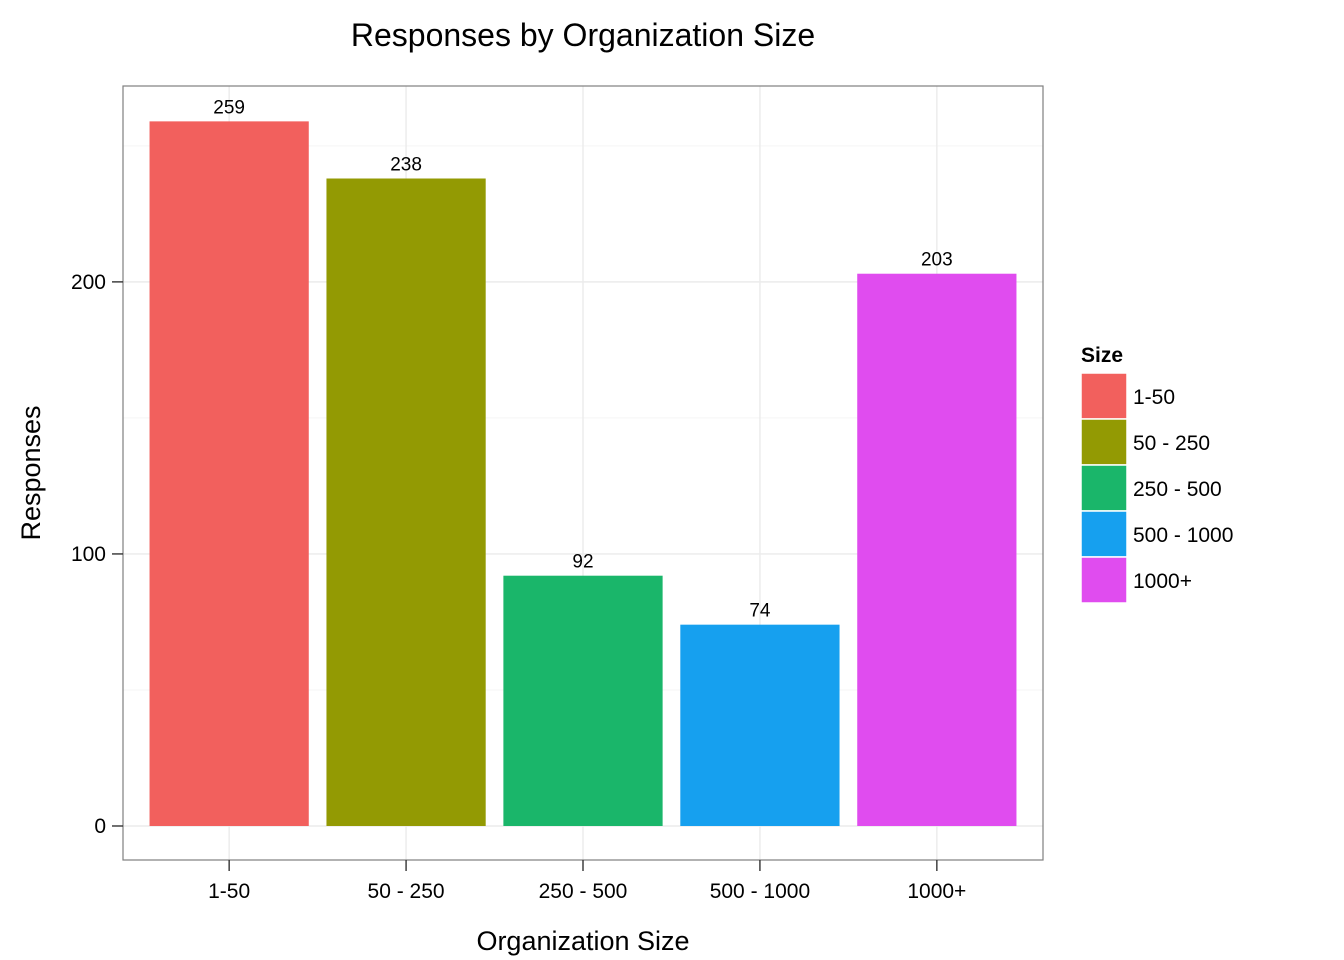  Describe the element at coordinates (583, 891) in the screenshot. I see `x-tick-label: 250 - 500` at that location.